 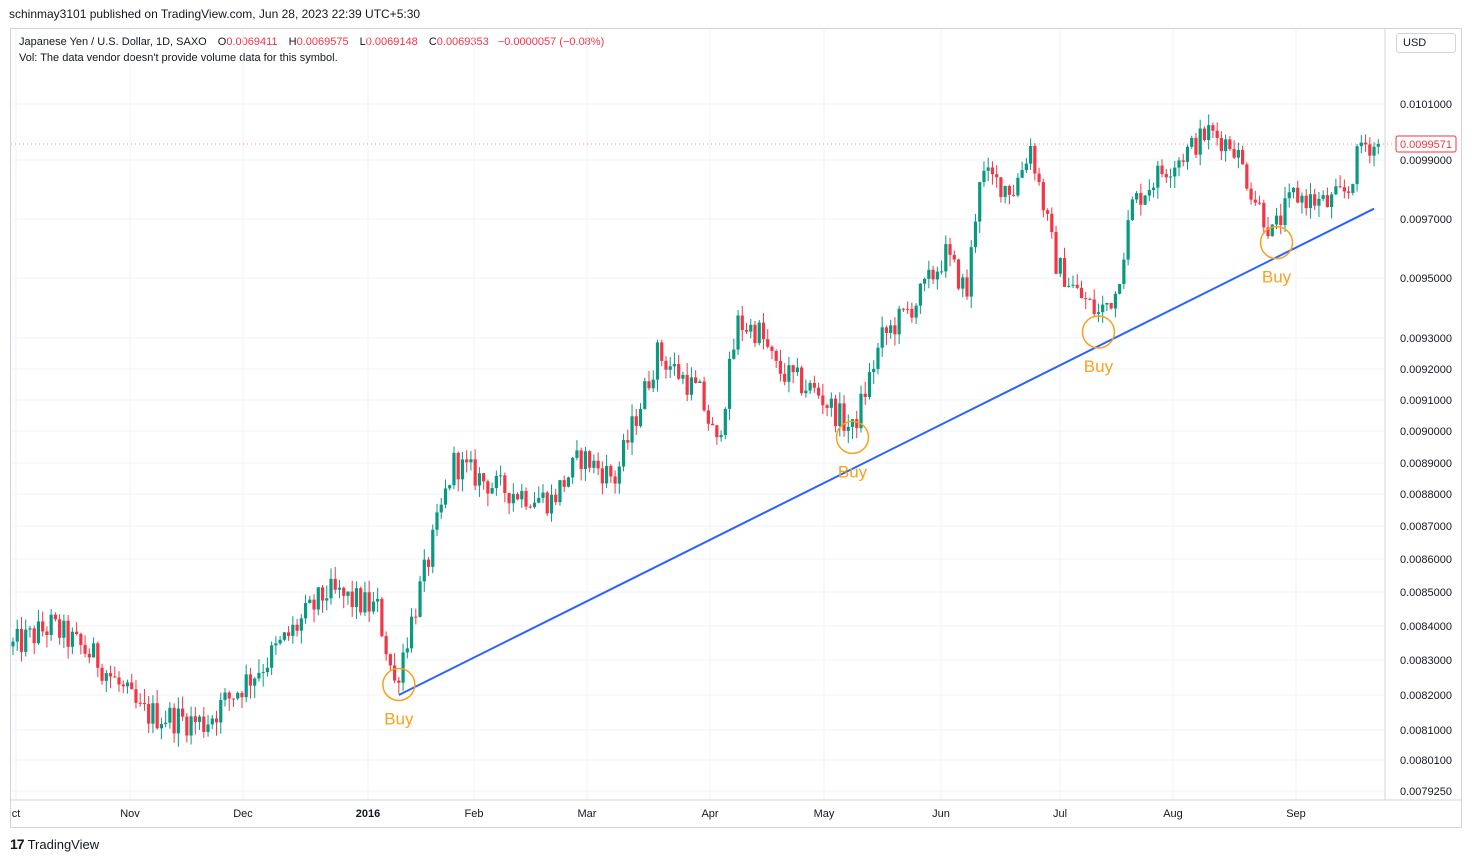 What do you see at coordinates (368, 814) in the screenshot?
I see `x-tick-label: 2016` at bounding box center [368, 814].